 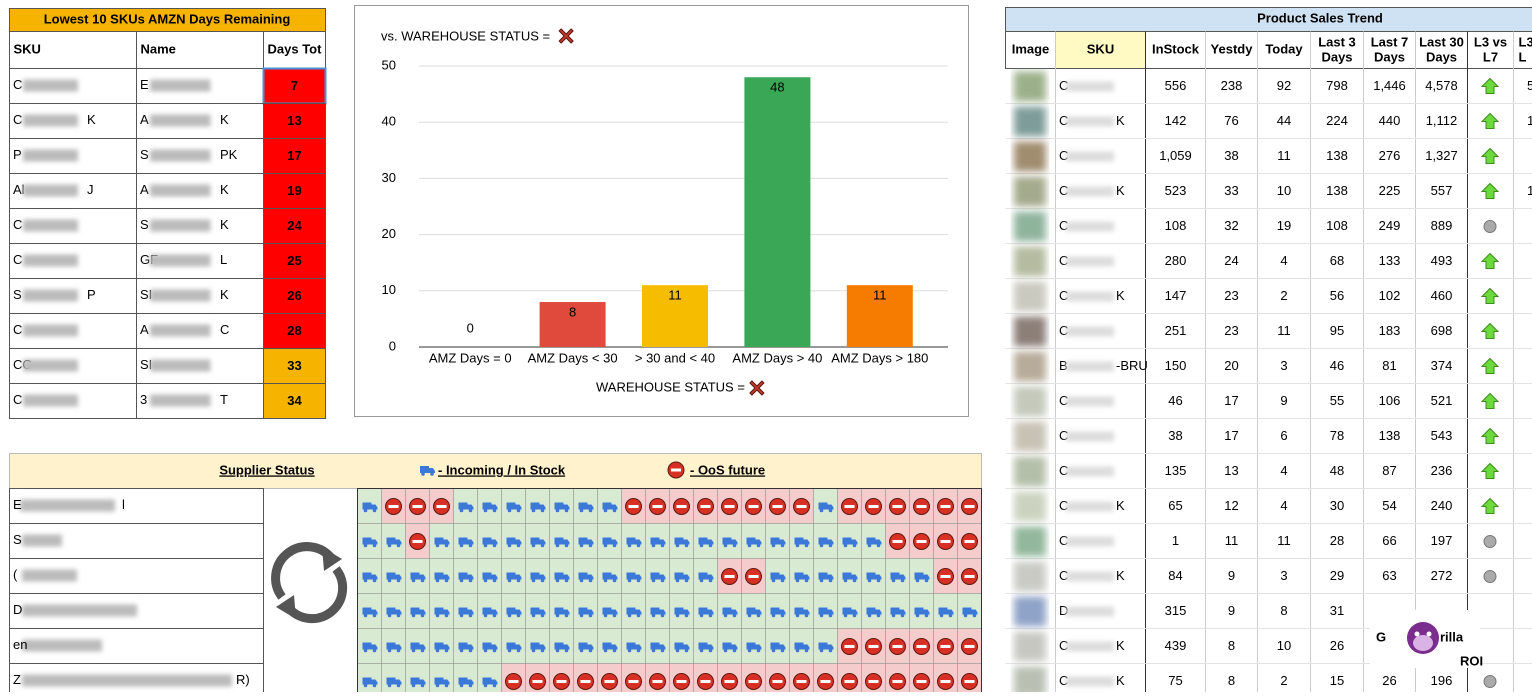 I want to click on cell-value: 225, so click(x=1390, y=190).